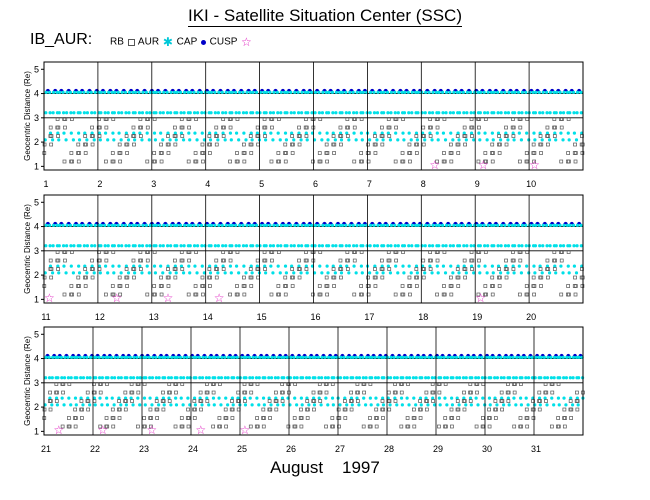 The image size is (650, 500). What do you see at coordinates (36, 383) in the screenshot?
I see `y-tick-label: 3` at bounding box center [36, 383].